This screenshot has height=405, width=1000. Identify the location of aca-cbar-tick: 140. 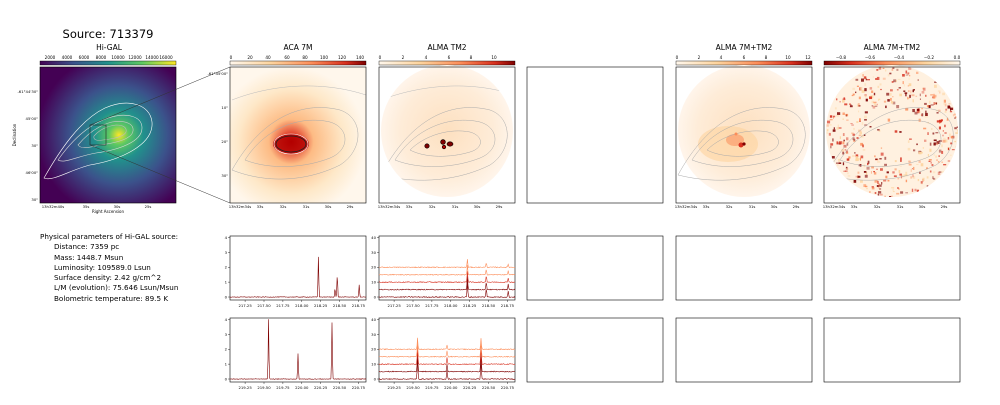
(360, 57).